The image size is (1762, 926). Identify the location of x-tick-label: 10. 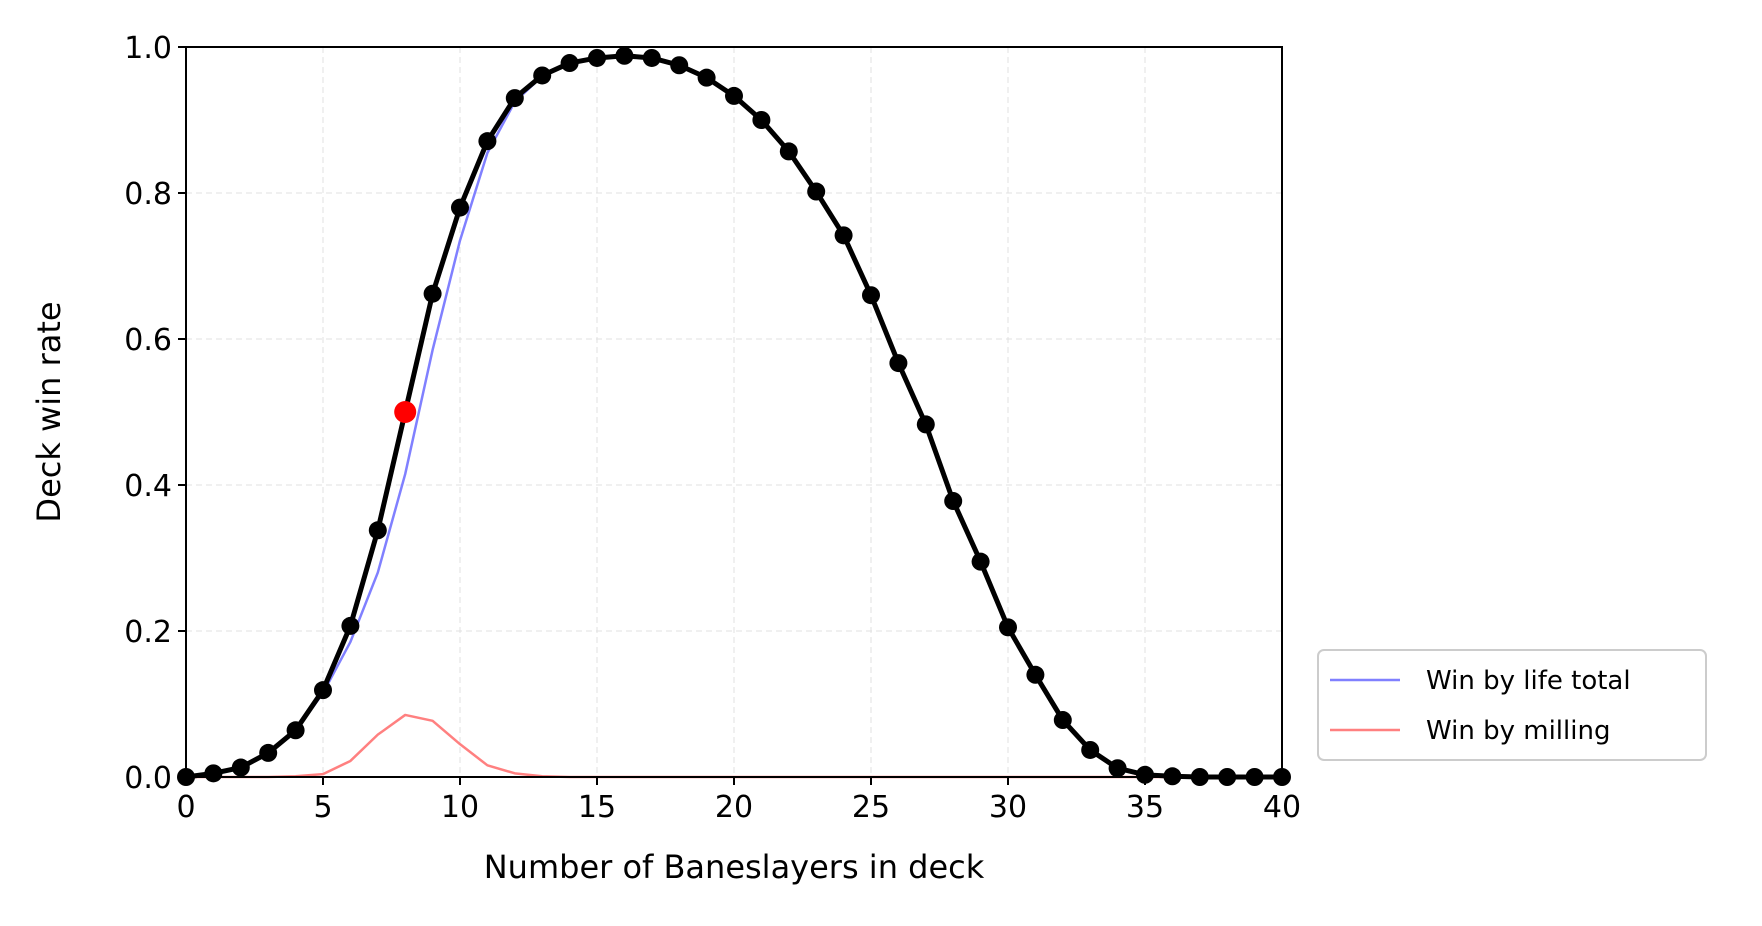
(460, 807).